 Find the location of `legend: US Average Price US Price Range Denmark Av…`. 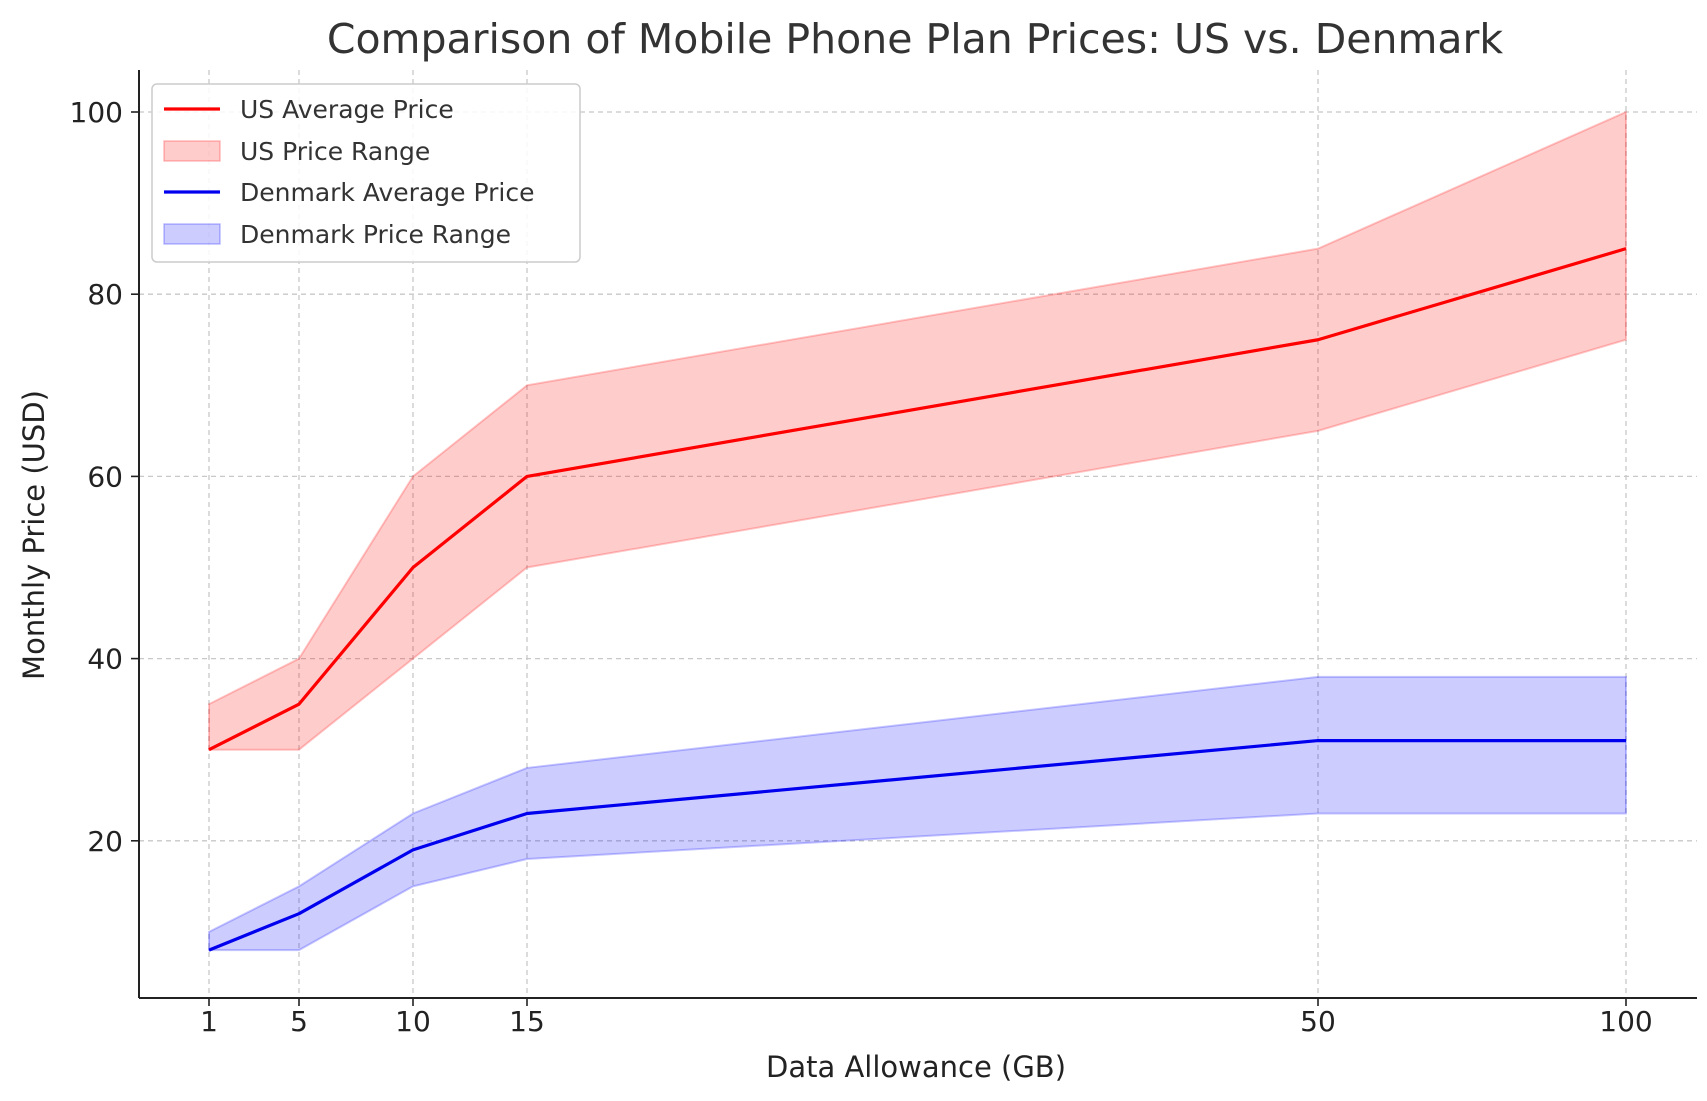

legend: US Average Price US Price Range Denmark Av… is located at coordinates (366, 173).